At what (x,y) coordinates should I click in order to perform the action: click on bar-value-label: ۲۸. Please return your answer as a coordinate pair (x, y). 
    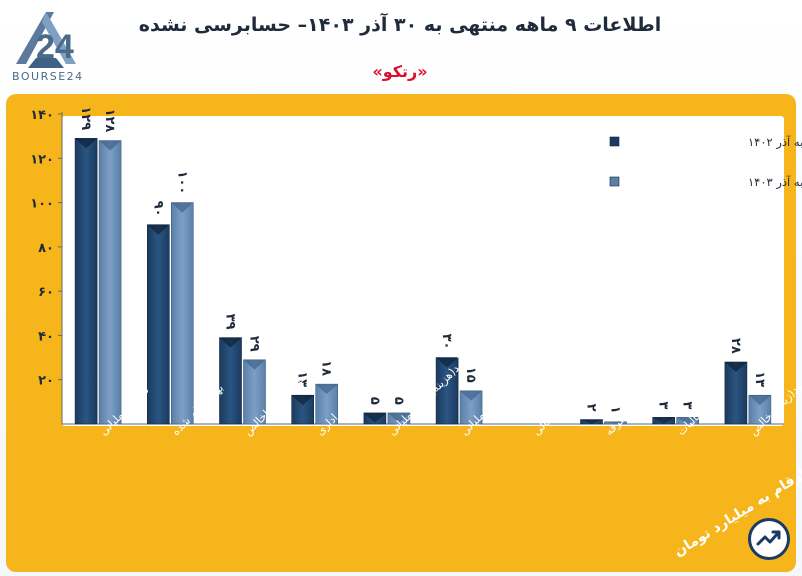
    Looking at the image, I should click on (735, 346).